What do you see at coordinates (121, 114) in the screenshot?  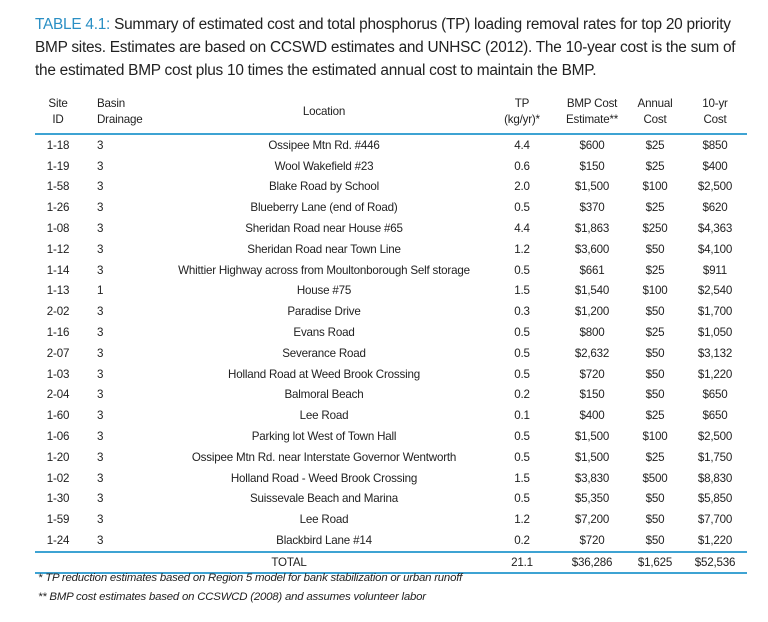 I see `column-header-basin-drainage: Basin Drainage` at bounding box center [121, 114].